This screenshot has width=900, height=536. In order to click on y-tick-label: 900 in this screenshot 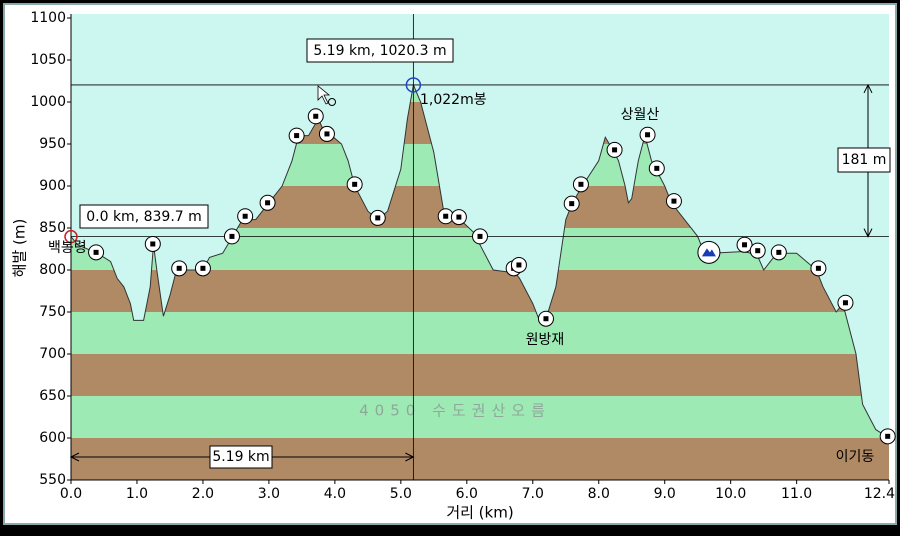, I will do `click(52, 186)`.